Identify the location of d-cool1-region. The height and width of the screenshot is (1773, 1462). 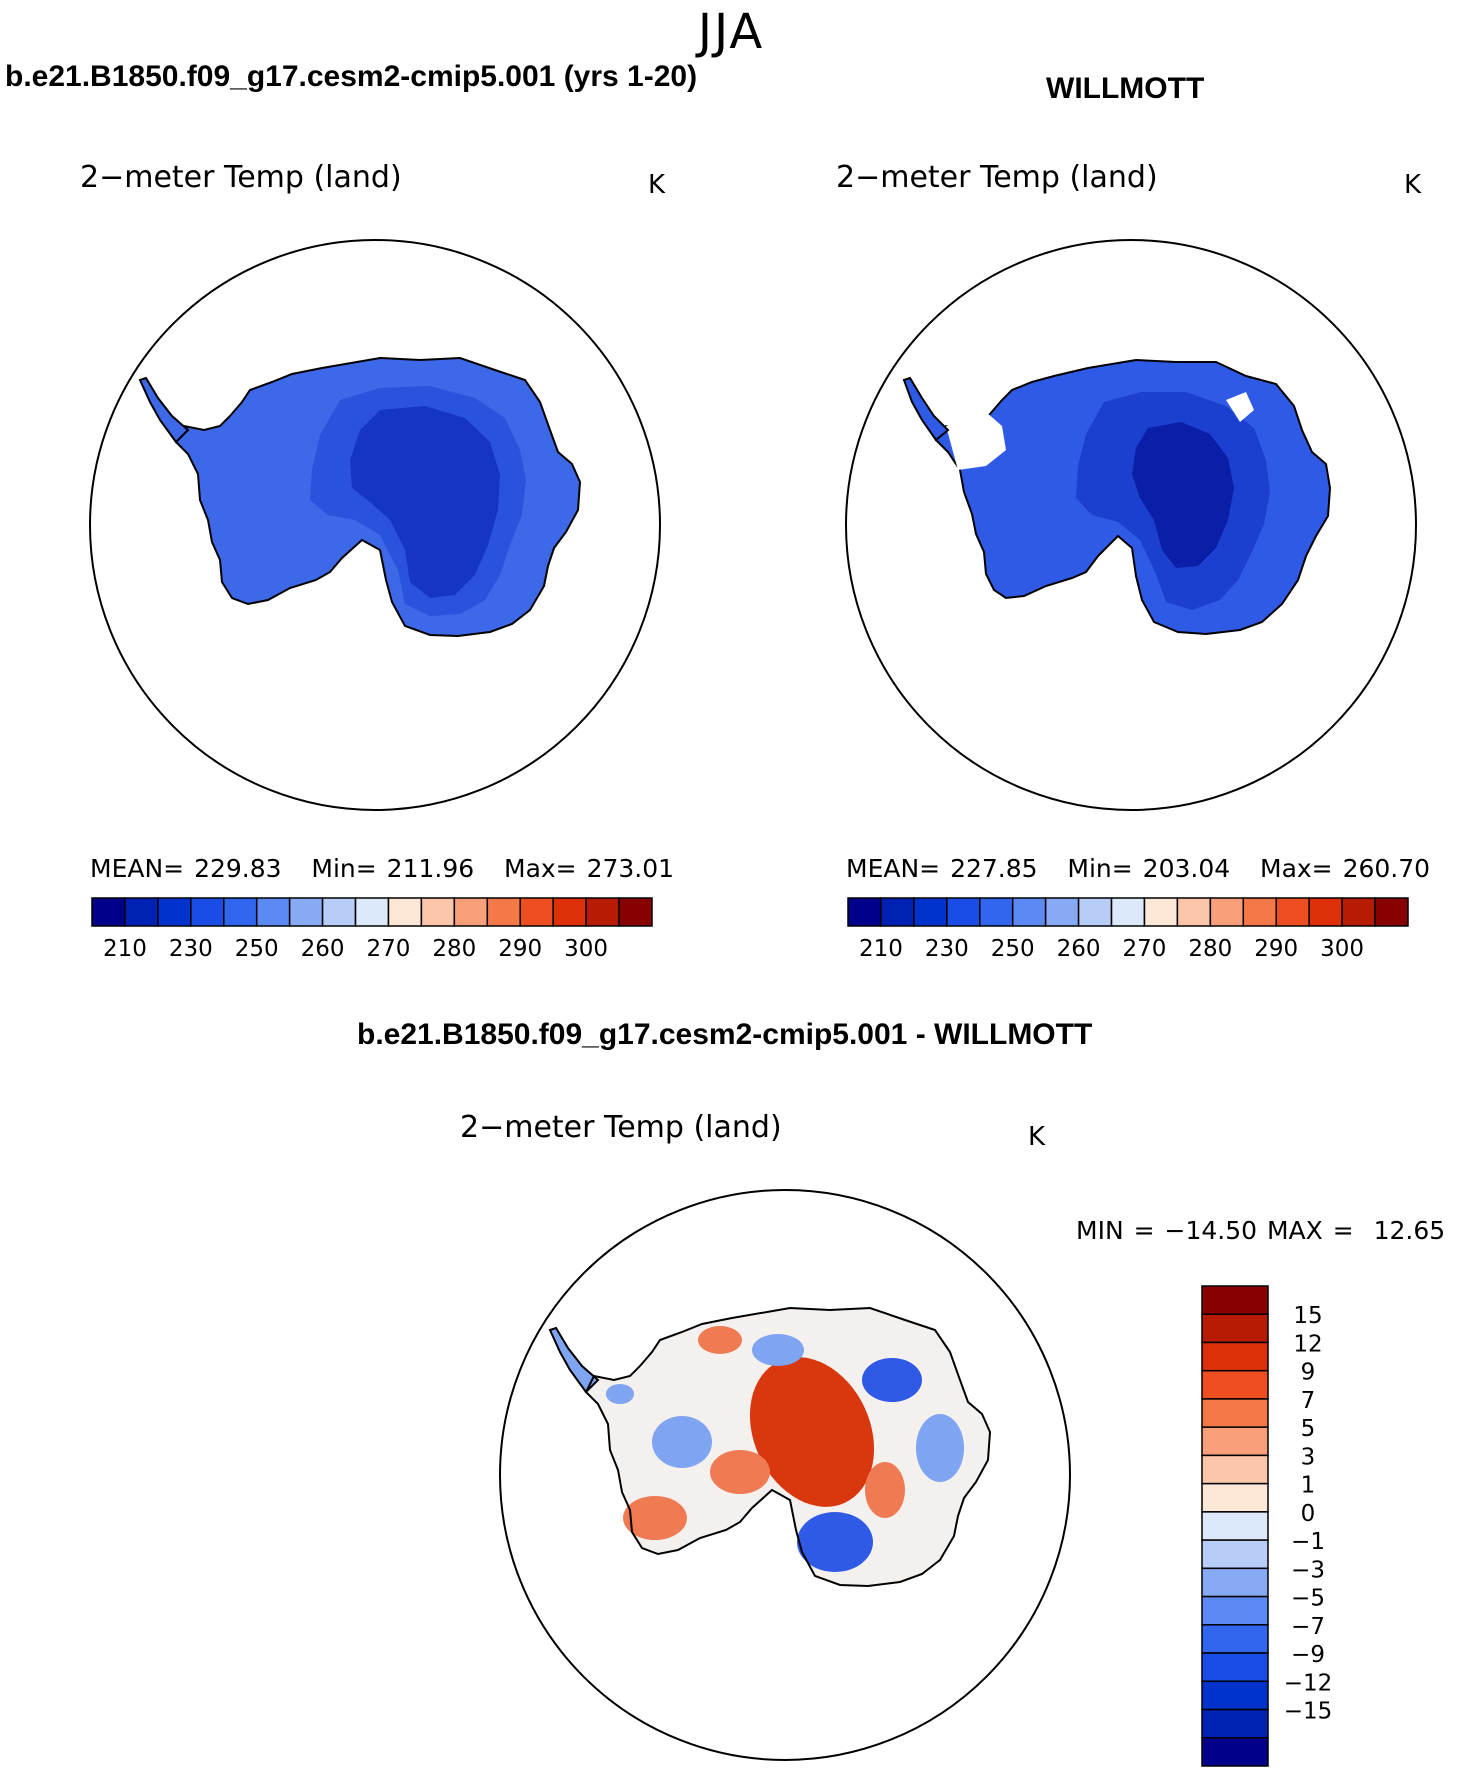
(940, 1448).